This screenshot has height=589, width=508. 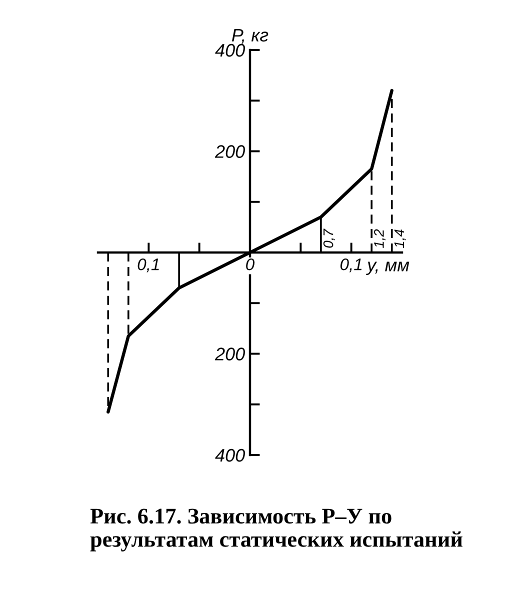 I want to click on annotation: 1,4, so click(x=400, y=239).